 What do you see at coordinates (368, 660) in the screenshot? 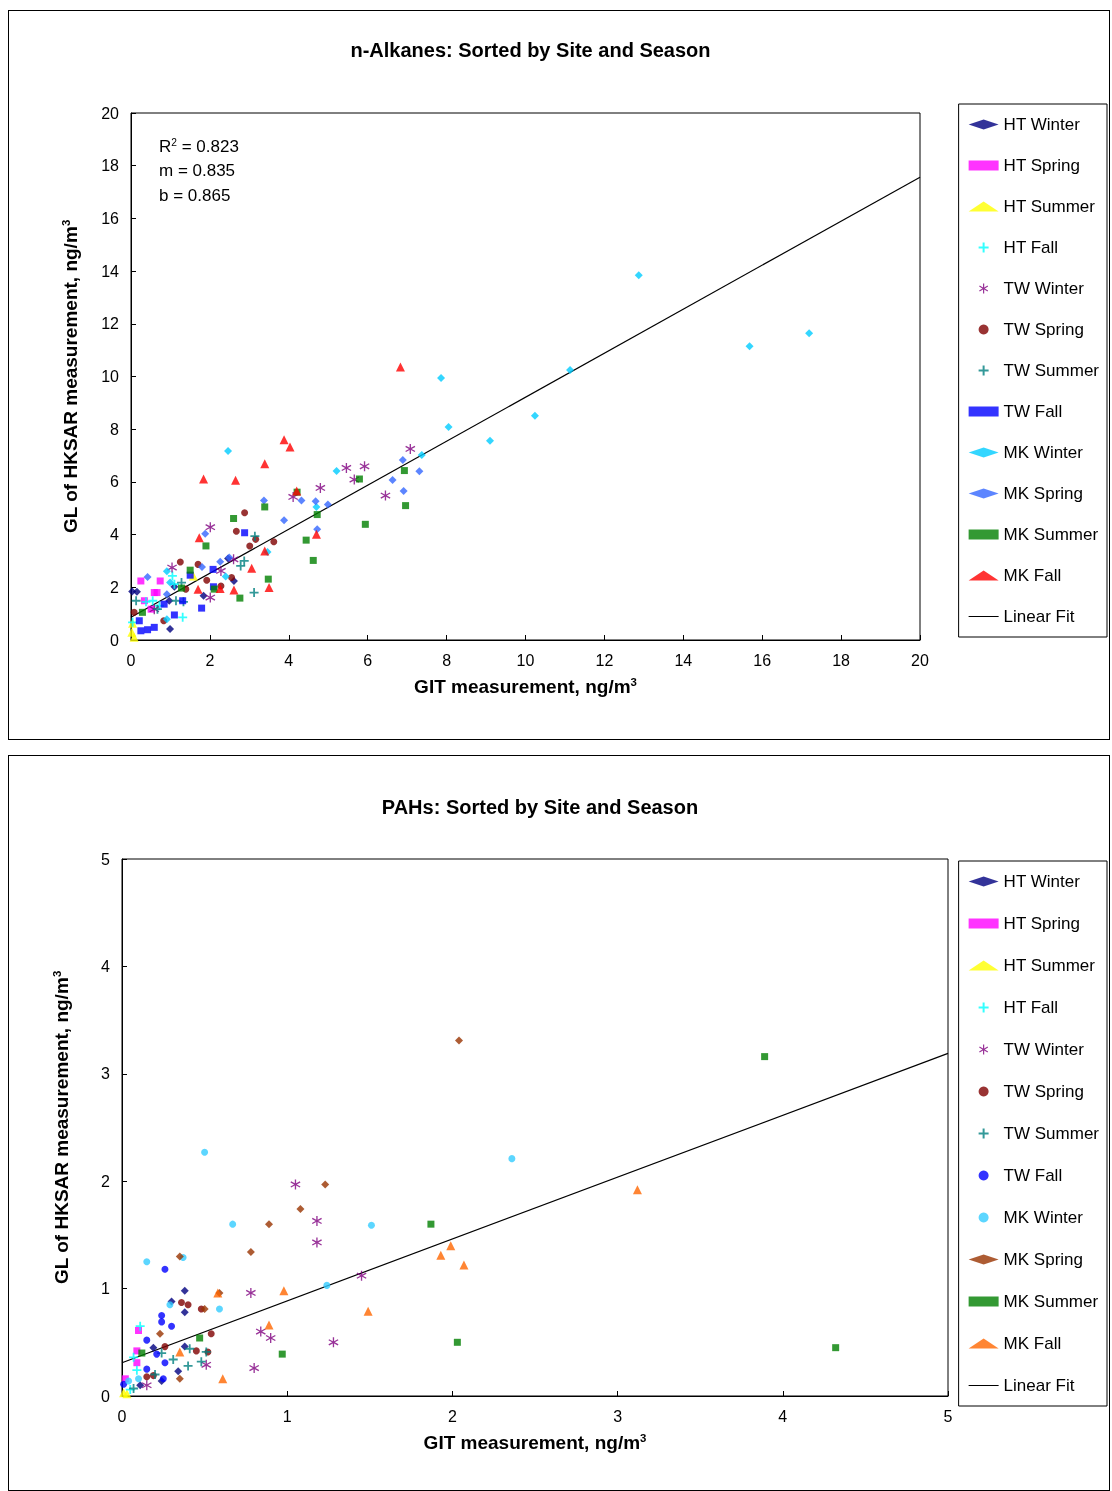
I see `x-tick-label: 6` at bounding box center [368, 660].